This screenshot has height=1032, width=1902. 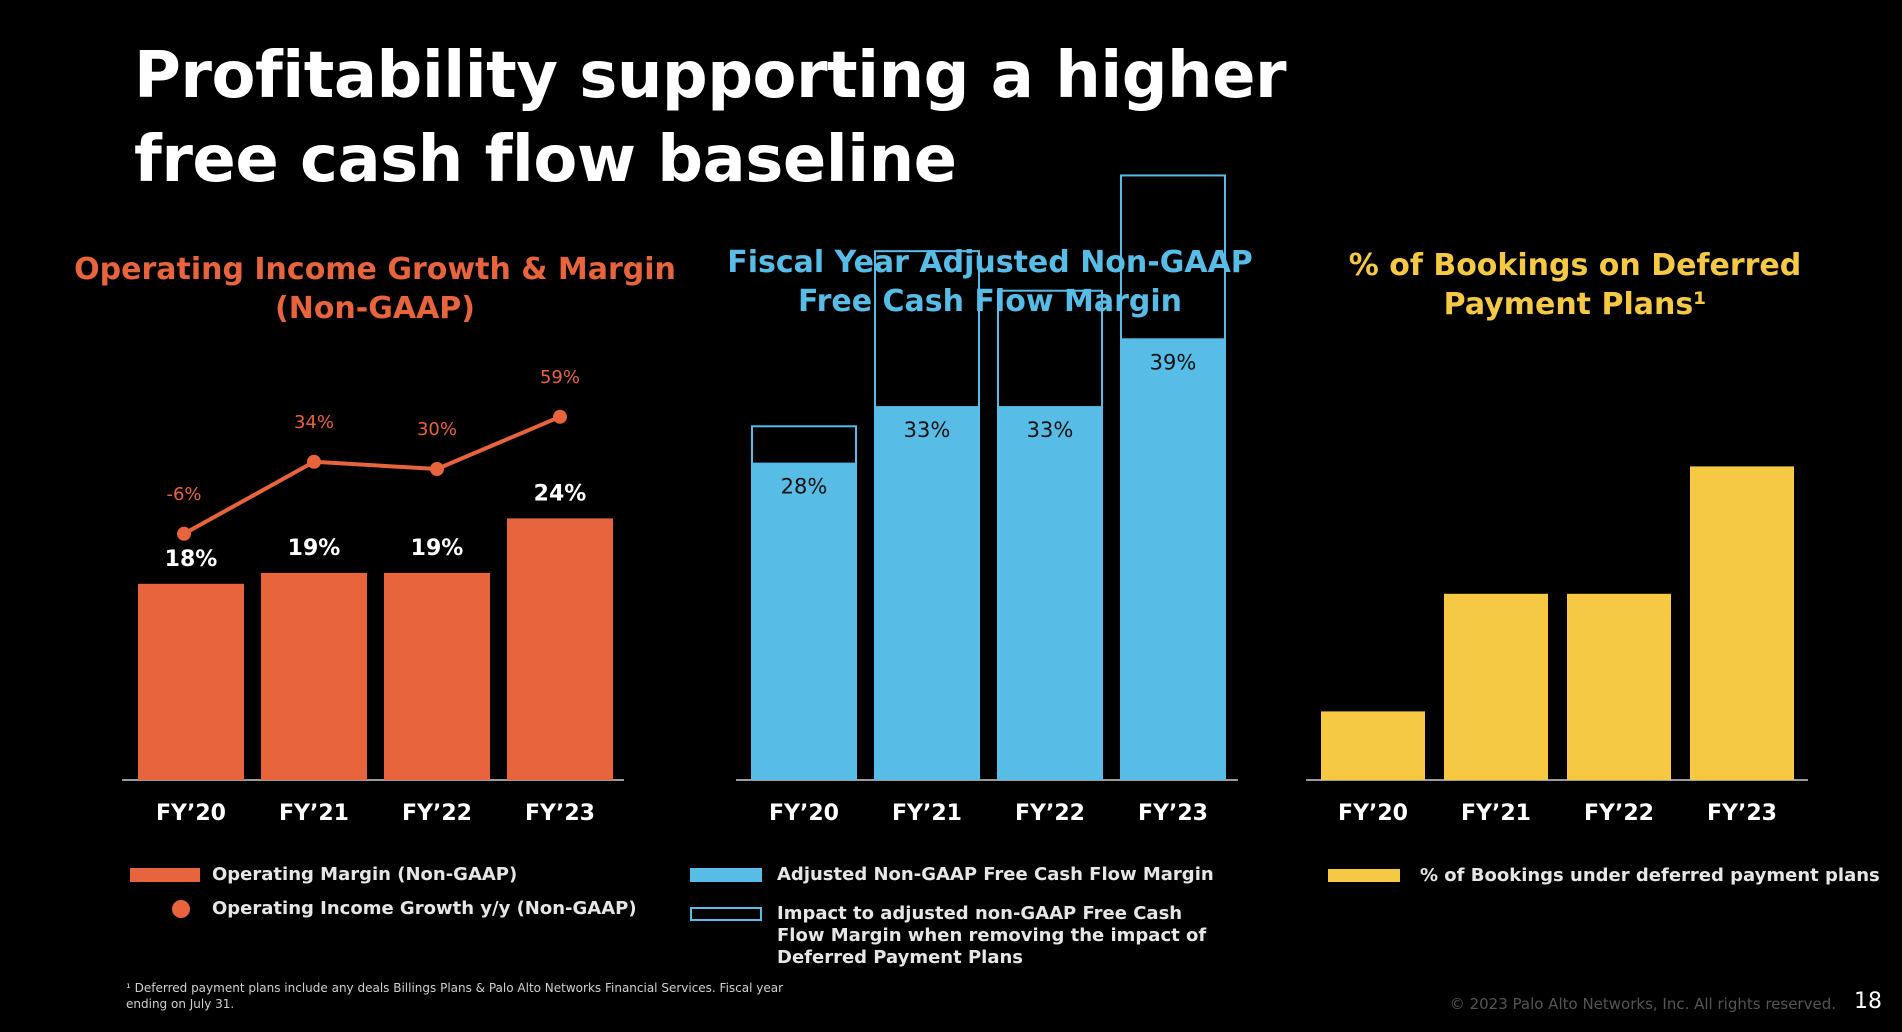 I want to click on line-data-label: 34%, so click(x=314, y=422).